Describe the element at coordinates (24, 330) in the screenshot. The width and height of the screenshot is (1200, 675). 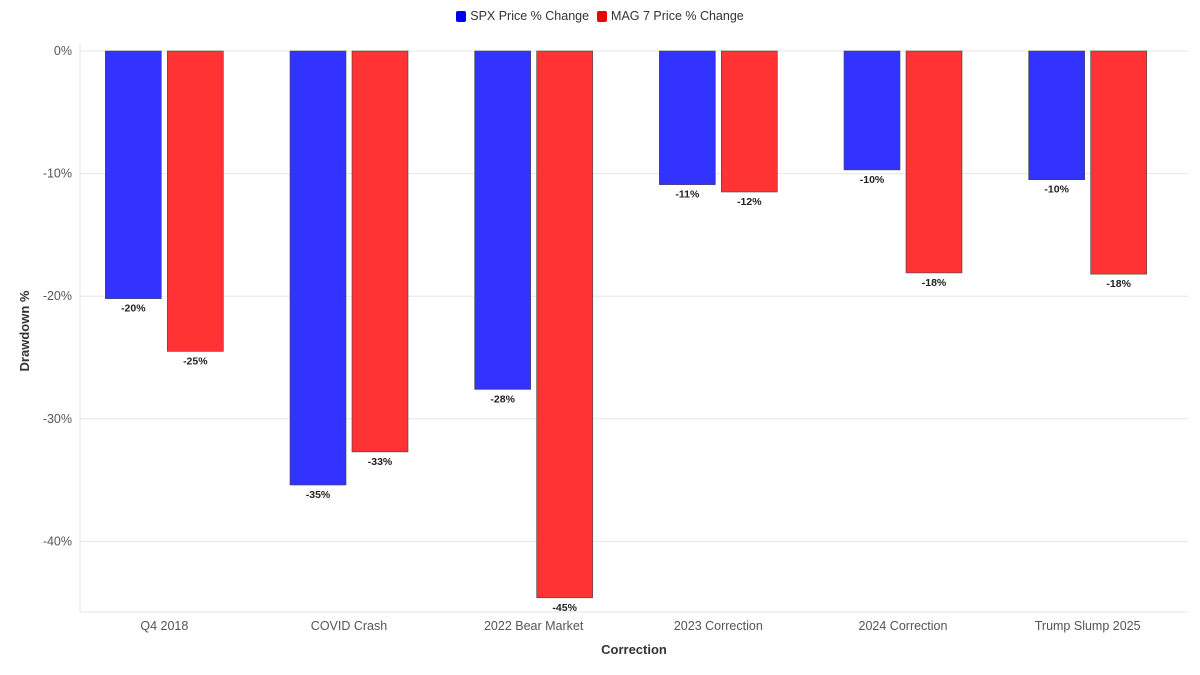
I see `y-axis-title: Drawdown %` at that location.